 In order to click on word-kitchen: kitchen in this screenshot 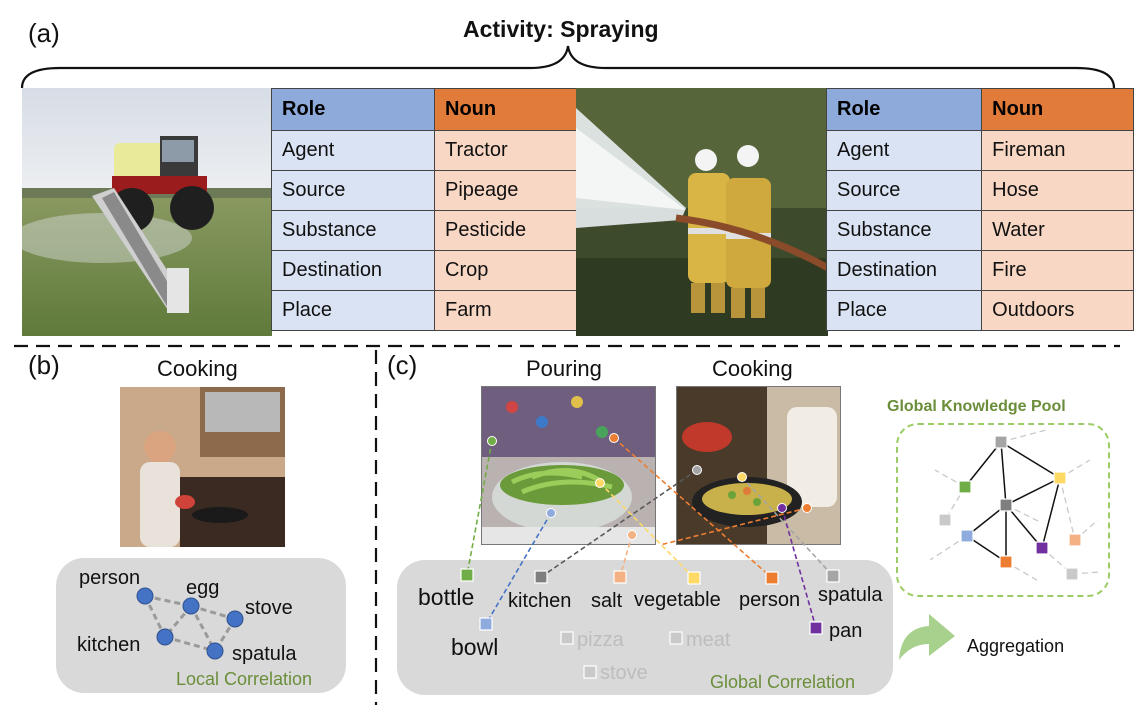, I will do `click(540, 601)`.